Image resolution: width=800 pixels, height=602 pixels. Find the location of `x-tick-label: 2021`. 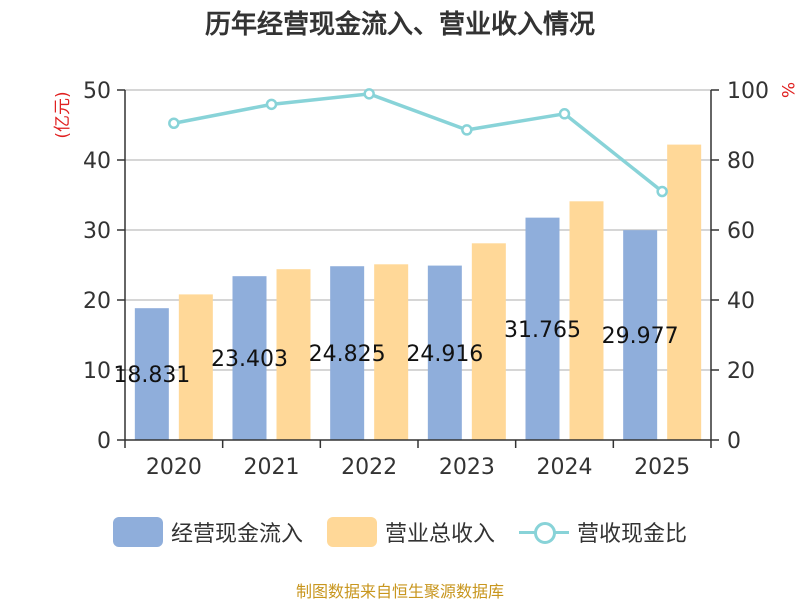

x-tick-label: 2021 is located at coordinates (272, 467).